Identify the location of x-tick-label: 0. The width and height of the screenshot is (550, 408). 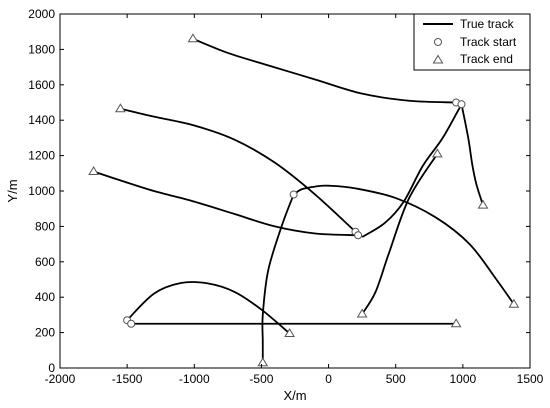
(328, 379).